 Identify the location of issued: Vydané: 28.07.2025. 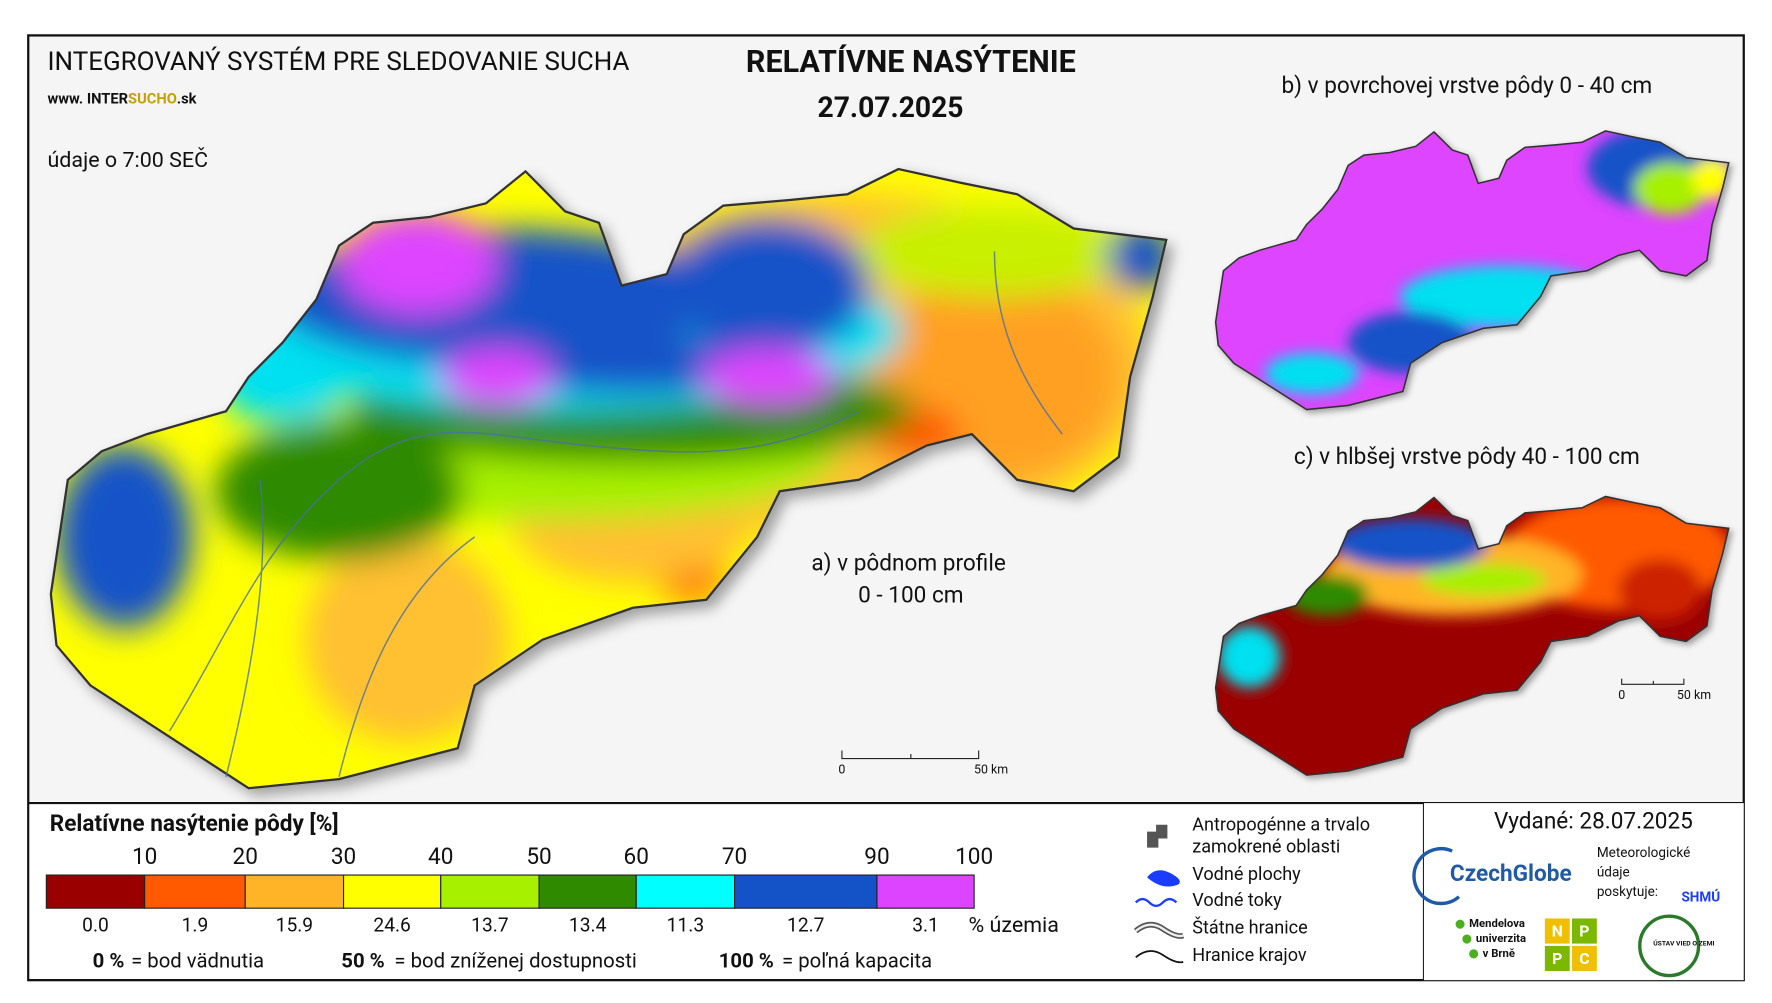
(1593, 820).